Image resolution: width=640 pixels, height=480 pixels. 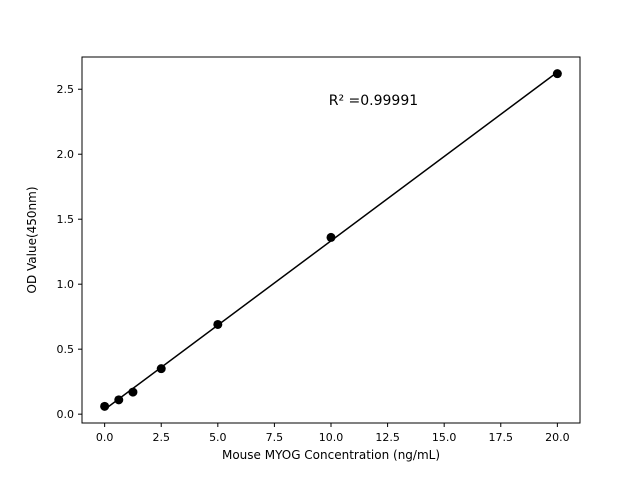 I want to click on y-tick-label: 2.5, so click(x=66, y=89).